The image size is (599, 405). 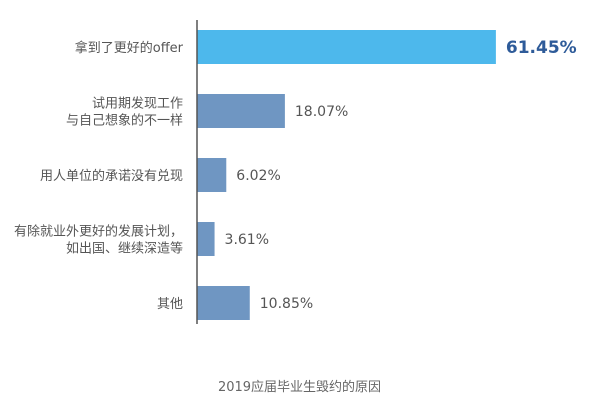 What do you see at coordinates (124, 112) in the screenshot?
I see `category-label-1: 试用期发现工作与自己想象的不一样` at bounding box center [124, 112].